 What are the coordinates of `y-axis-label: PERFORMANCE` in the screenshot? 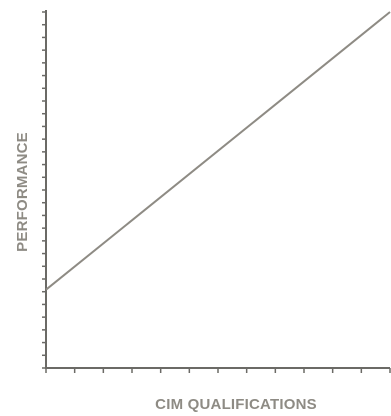 It's located at (22, 192).